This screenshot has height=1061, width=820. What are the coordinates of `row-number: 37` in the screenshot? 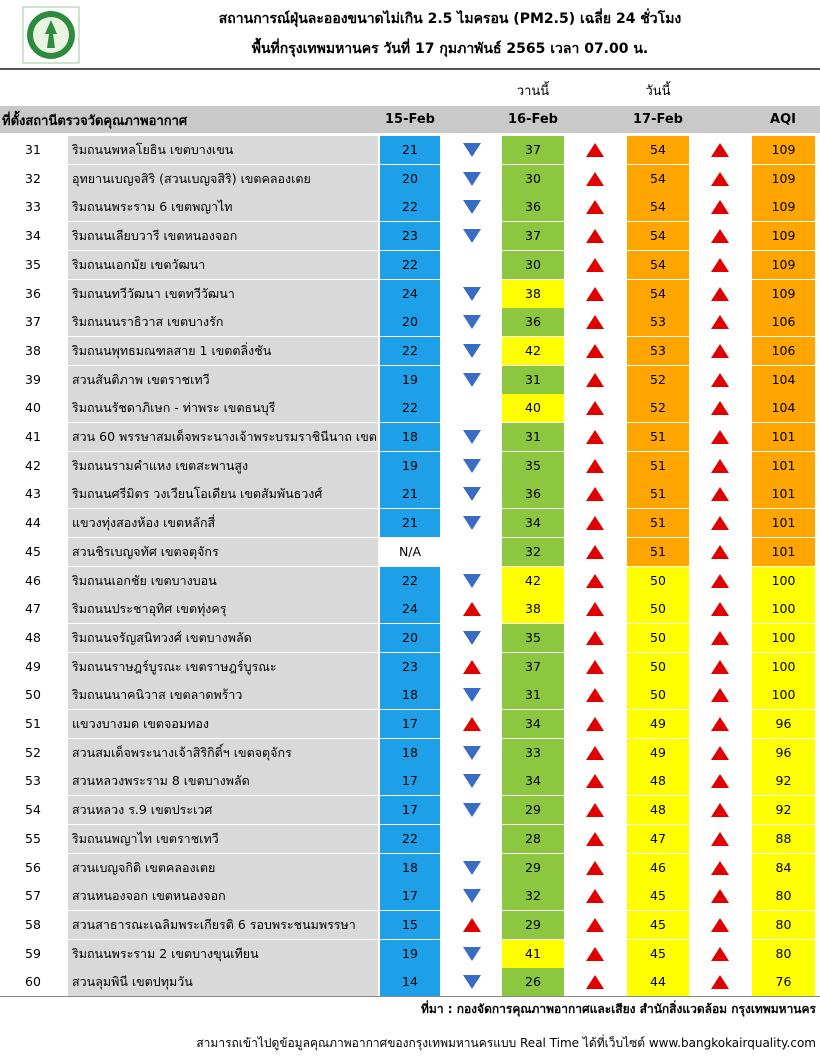 It's located at (33, 322).